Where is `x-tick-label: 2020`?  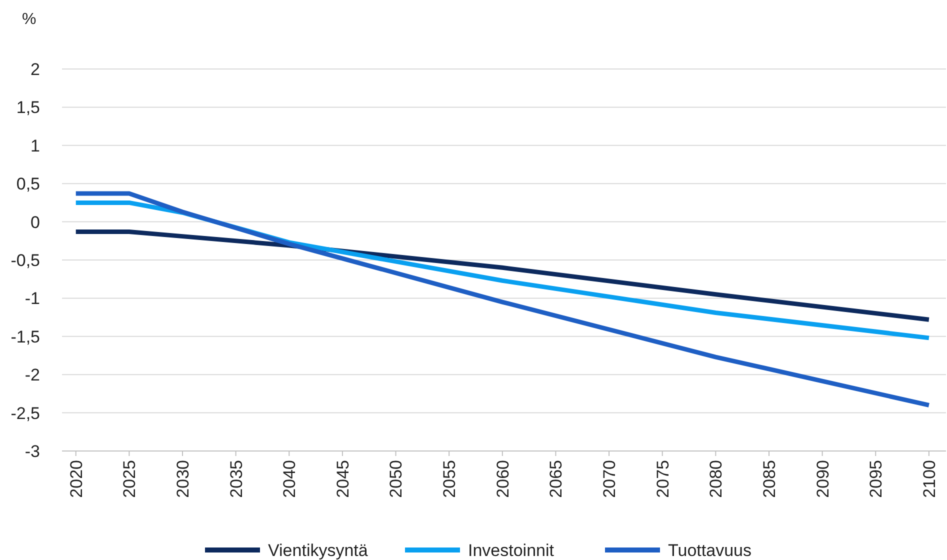
x-tick-label: 2020 is located at coordinates (76, 479).